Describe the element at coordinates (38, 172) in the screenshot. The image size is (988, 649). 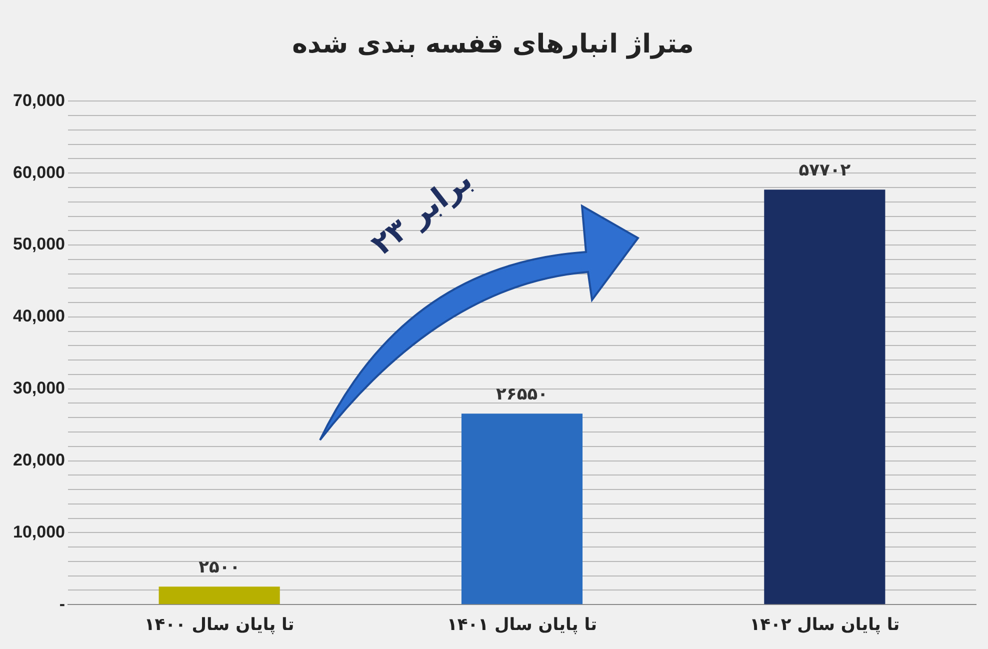
I see `y-tick-label: 60,000` at that location.